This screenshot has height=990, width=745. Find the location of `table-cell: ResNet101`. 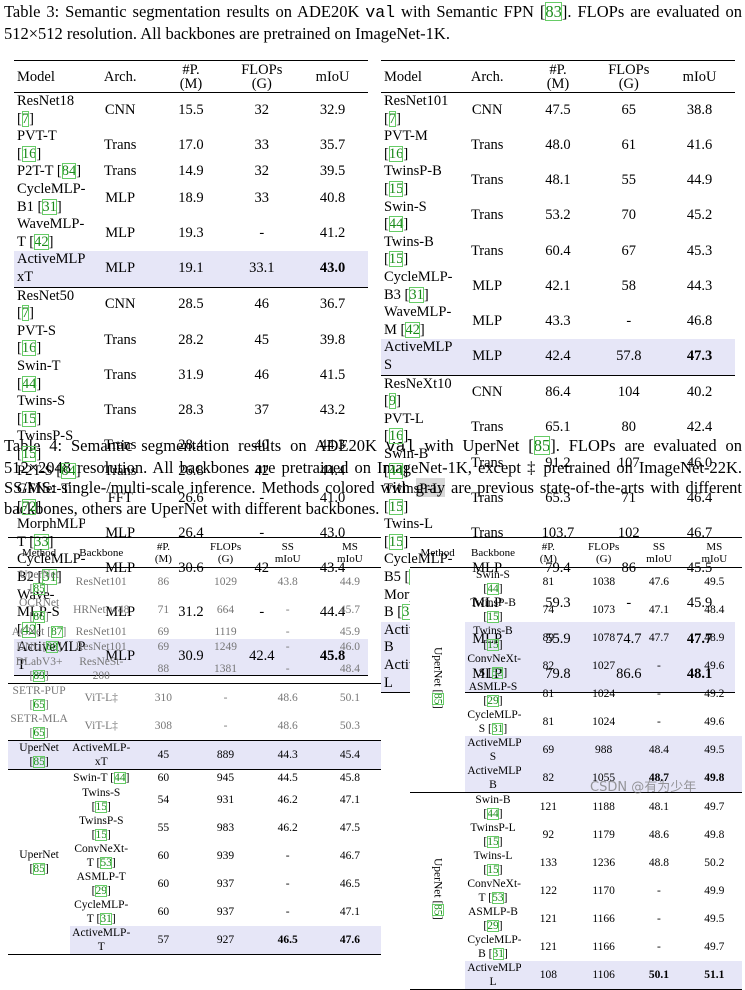

table-cell: ResNet101 is located at coordinates (101, 582).